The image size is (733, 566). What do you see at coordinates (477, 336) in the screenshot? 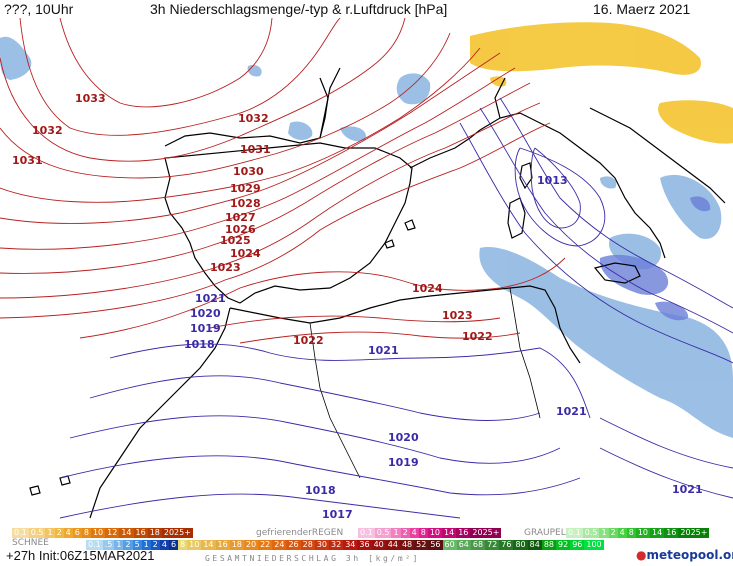
I see `isobar-label: 1022` at bounding box center [477, 336].